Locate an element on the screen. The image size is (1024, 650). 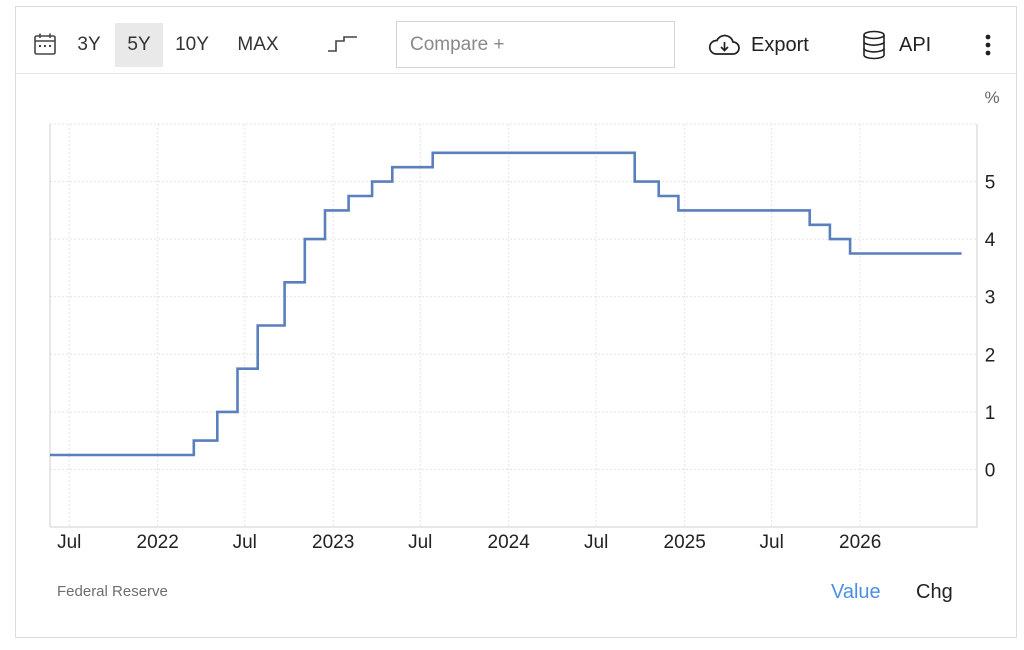
range-3y-button: 3Y is located at coordinates (89, 44).